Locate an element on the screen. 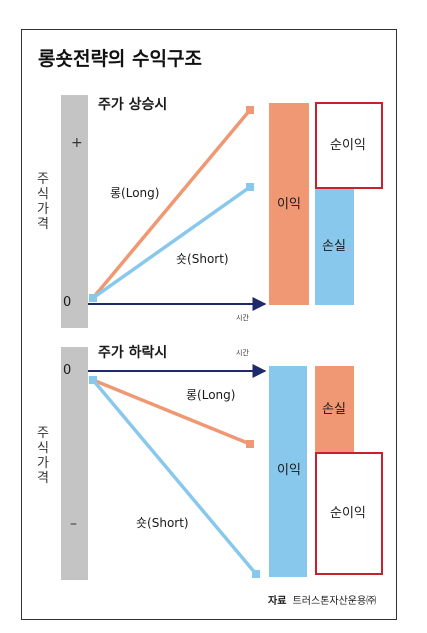 Image resolution: width=427 pixels, height=633 pixels. rise-long-line is located at coordinates (171, 204).